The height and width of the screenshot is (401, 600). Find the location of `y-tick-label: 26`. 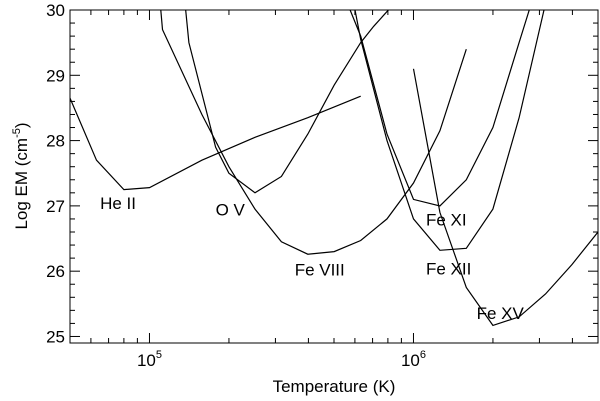

y-tick-label: 26 is located at coordinates (55, 271).